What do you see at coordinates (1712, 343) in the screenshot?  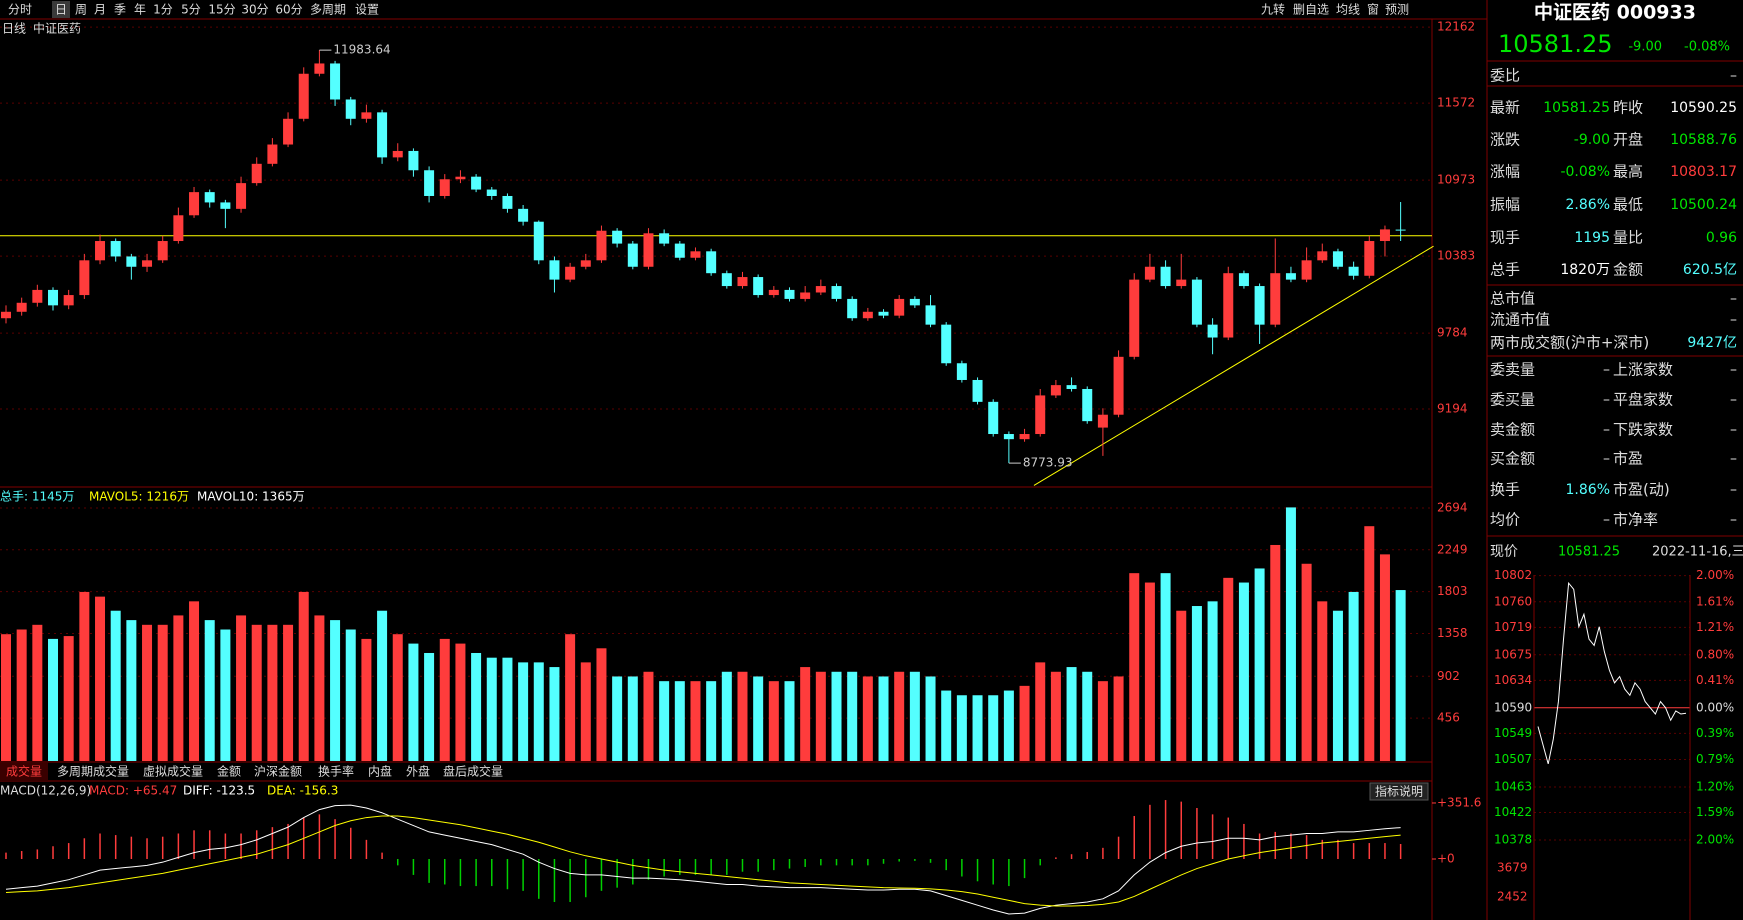 I see `stat-value: 9427亿` at bounding box center [1712, 343].